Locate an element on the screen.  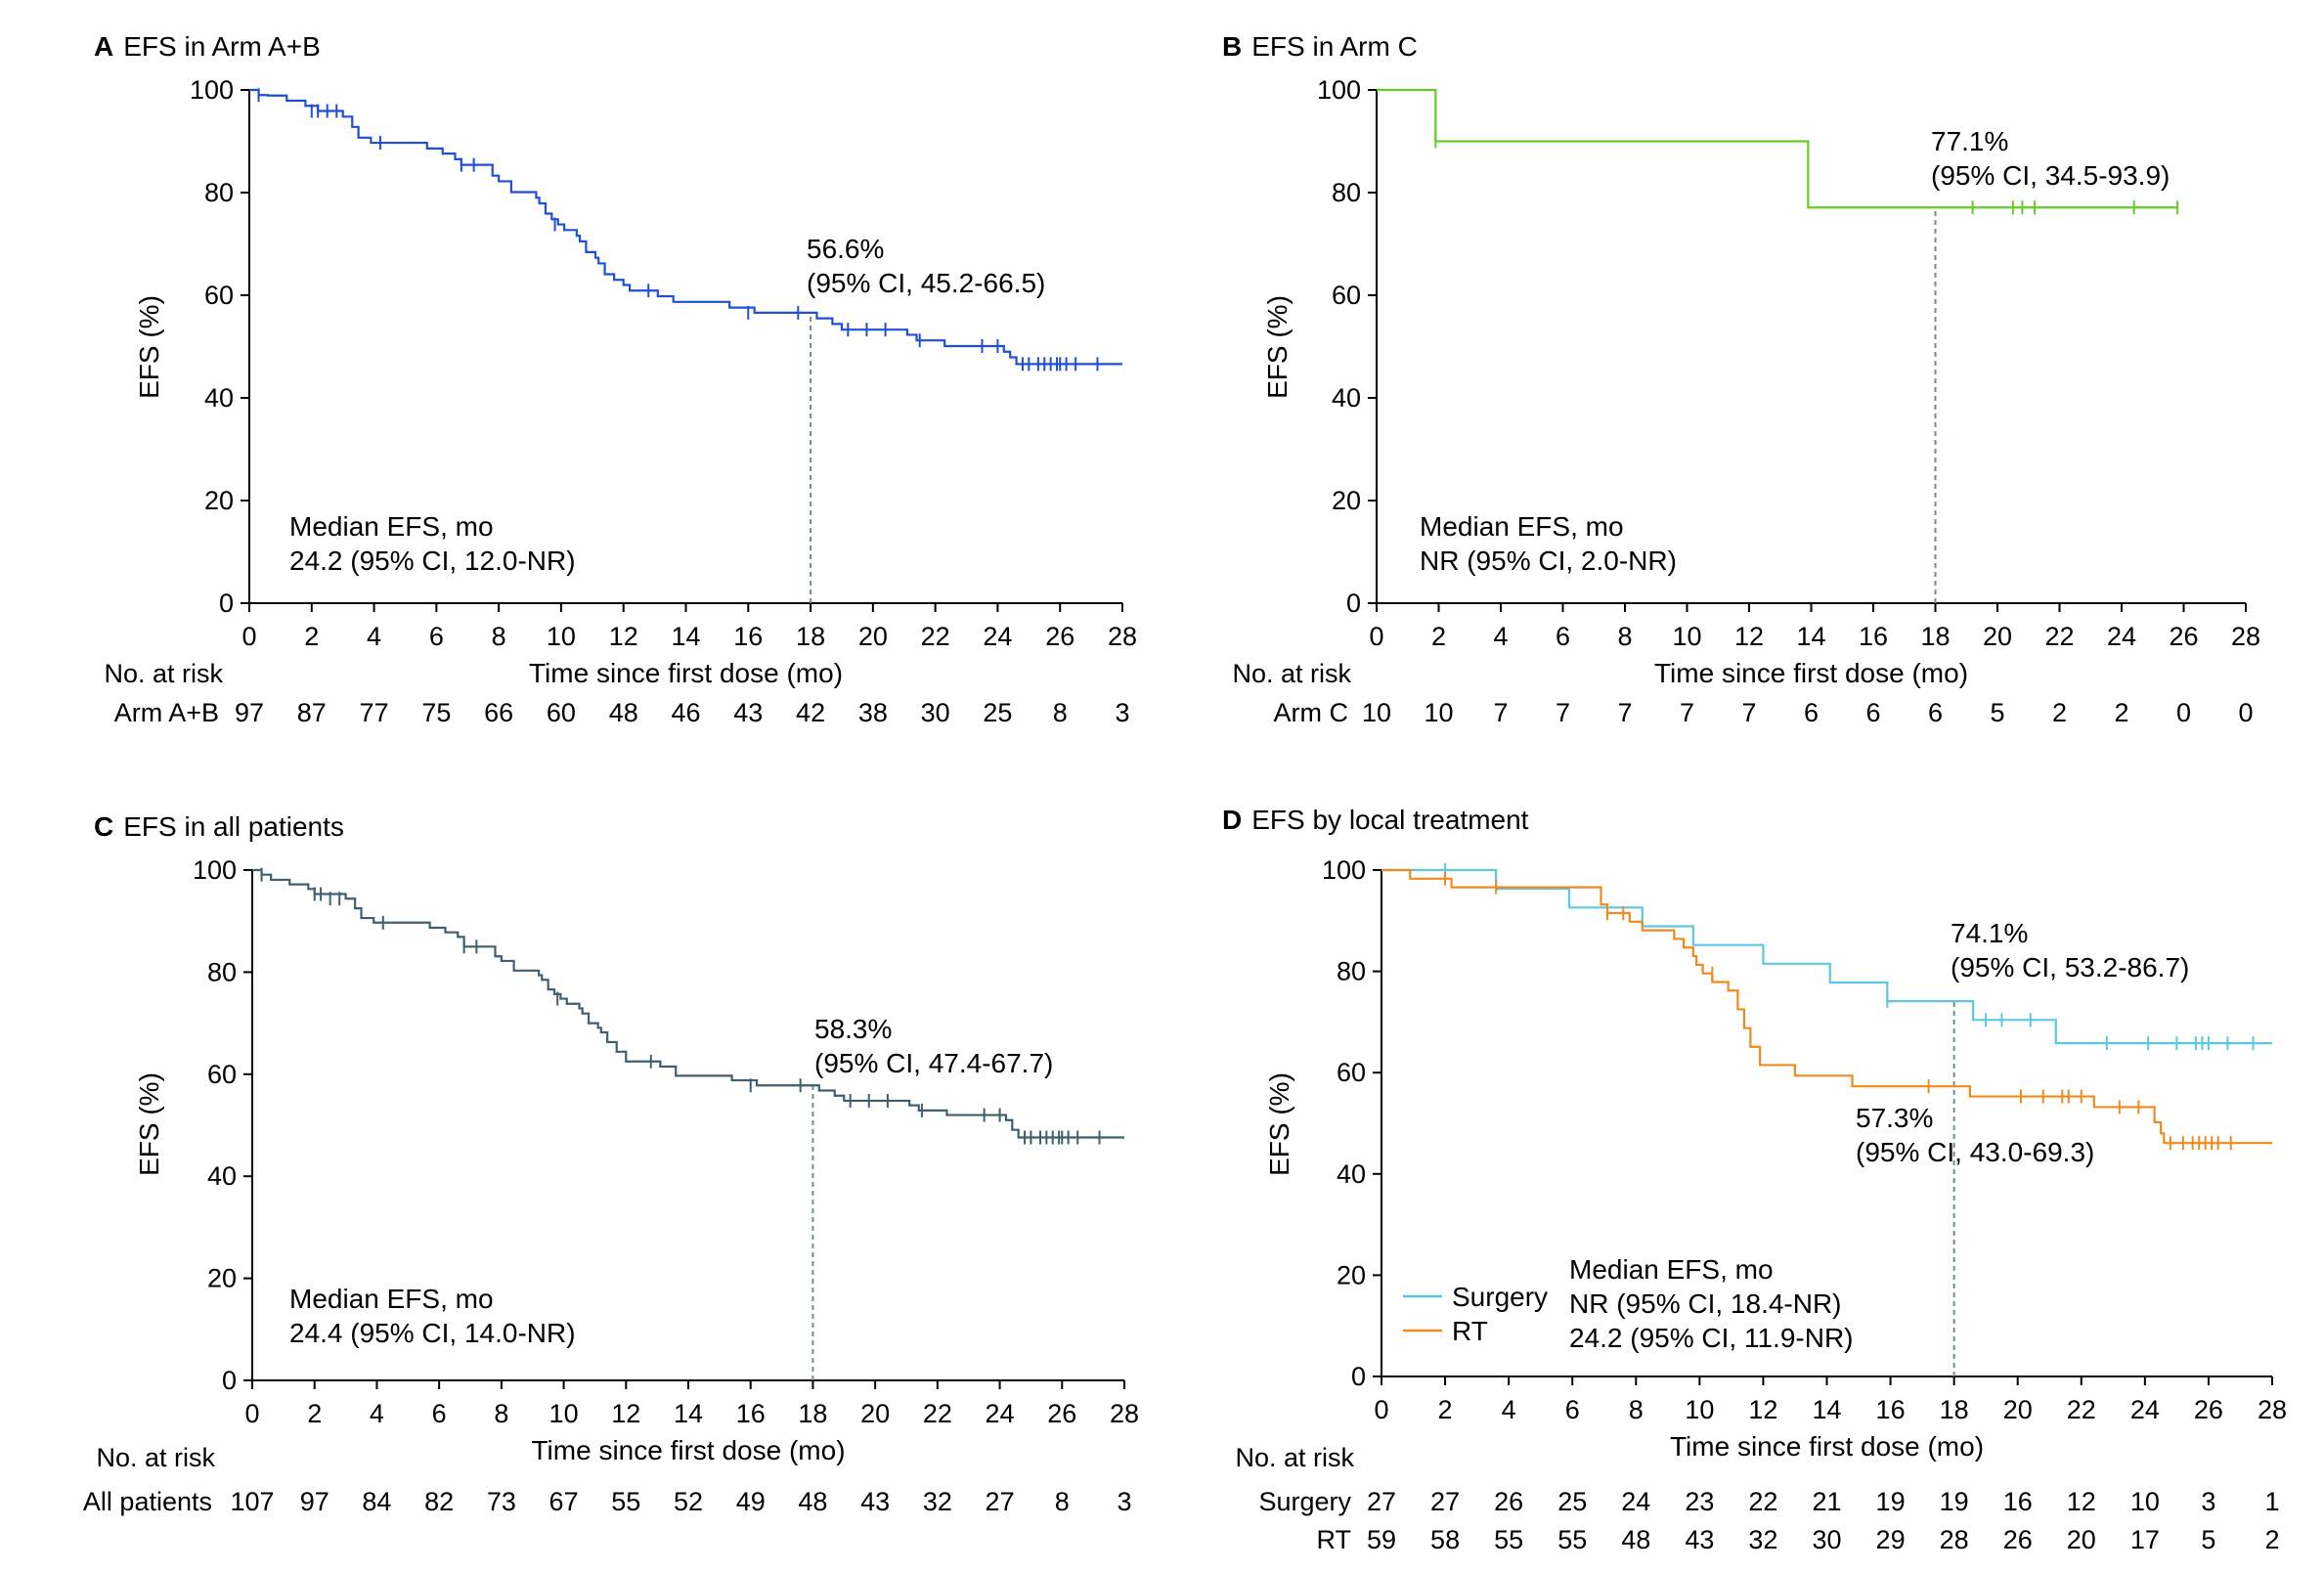
risk-count: 46 is located at coordinates (685, 712).